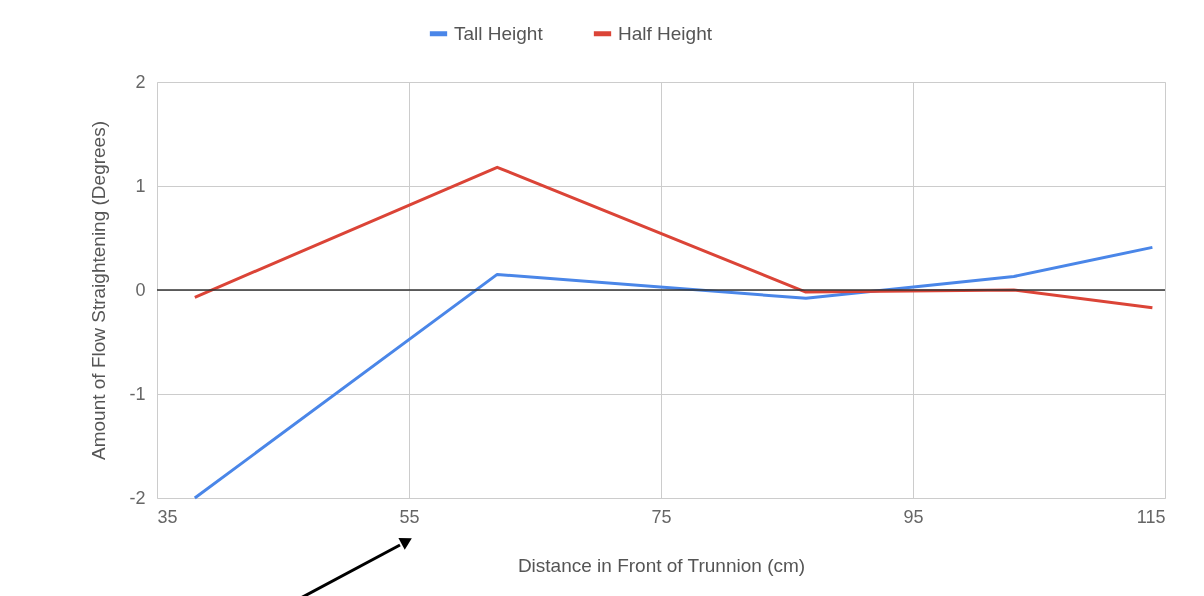 The width and height of the screenshot is (1204, 596). I want to click on y-axis-title: Amount of Flow Straightening (Degrees), so click(99, 290).